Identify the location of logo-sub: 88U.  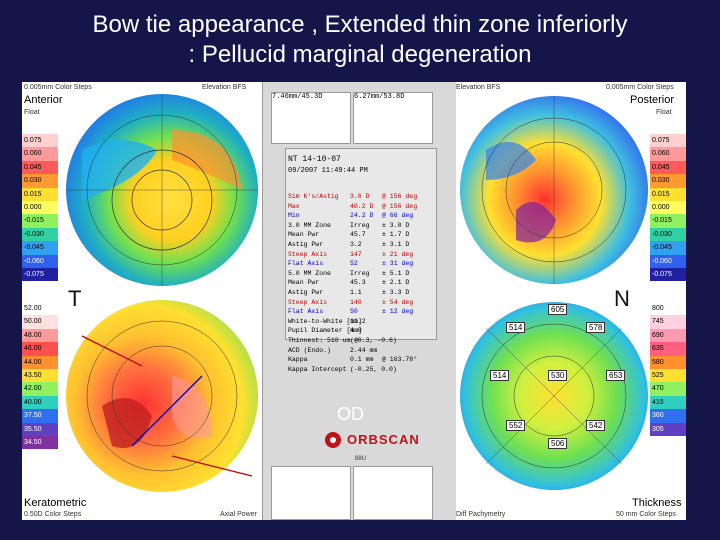
(361, 459).